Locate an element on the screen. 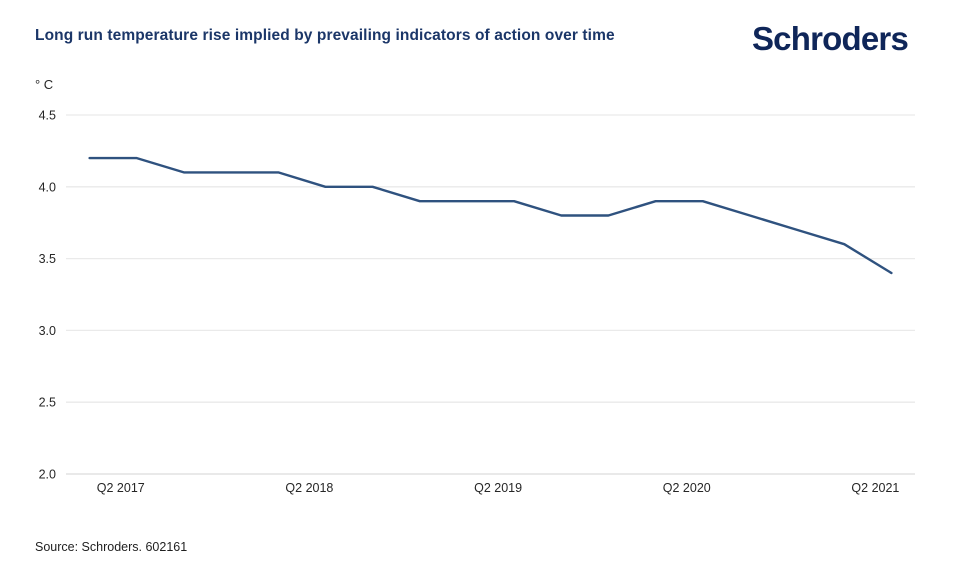  x-axis-tick-label: Q2 2017 is located at coordinates (121, 488).